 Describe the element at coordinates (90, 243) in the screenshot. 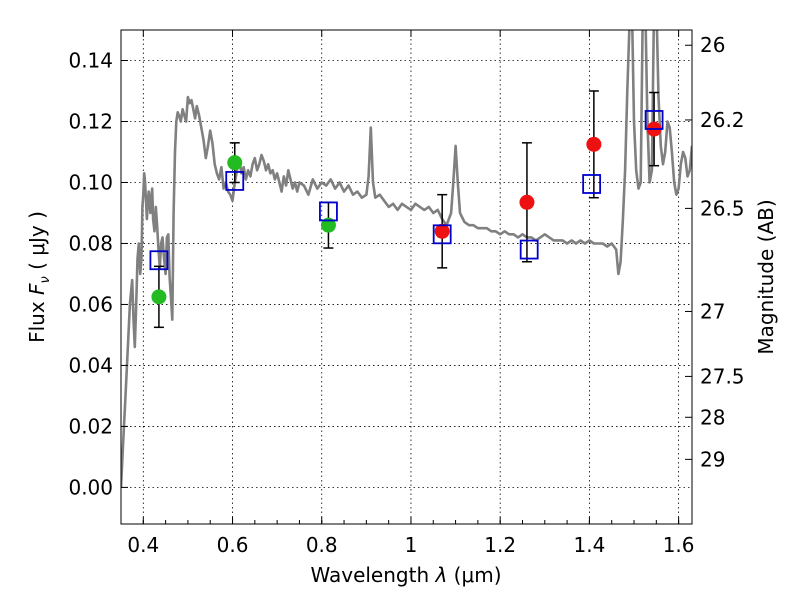

I see `y-tick-label: 0.08` at that location.